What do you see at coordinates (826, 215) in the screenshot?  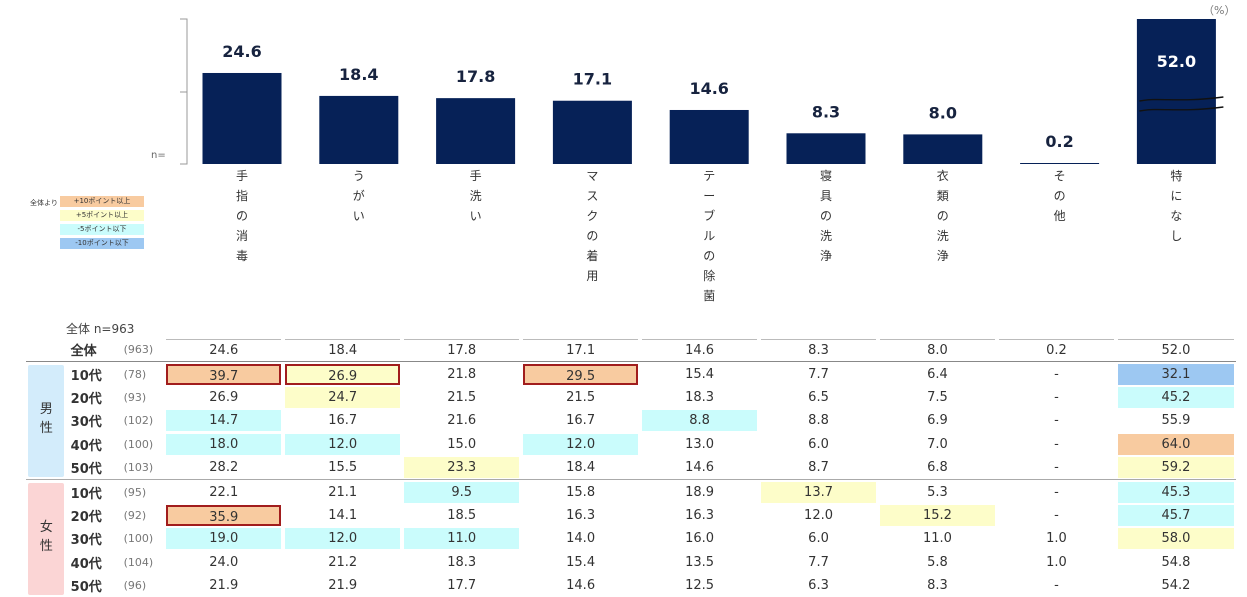 I see `category-label: 寝具の洗浄` at bounding box center [826, 215].